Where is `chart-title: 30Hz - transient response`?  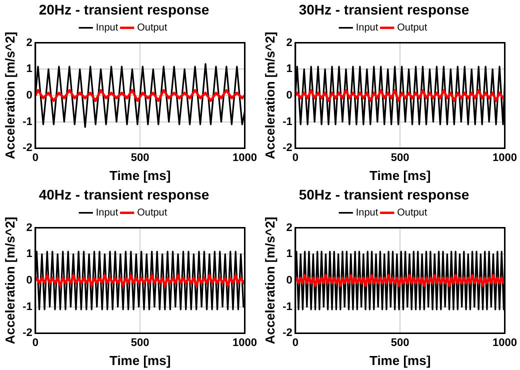 chart-title: 30Hz - transient response is located at coordinates (384, 9).